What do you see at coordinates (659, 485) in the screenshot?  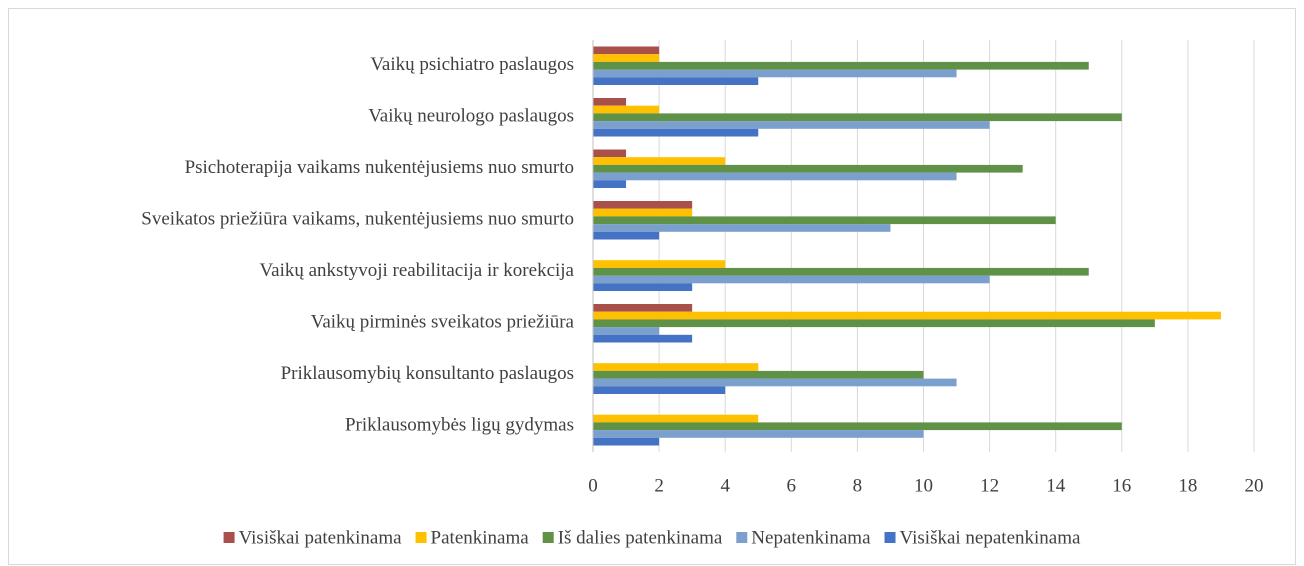 I see `x-tick-label: 2` at bounding box center [659, 485].